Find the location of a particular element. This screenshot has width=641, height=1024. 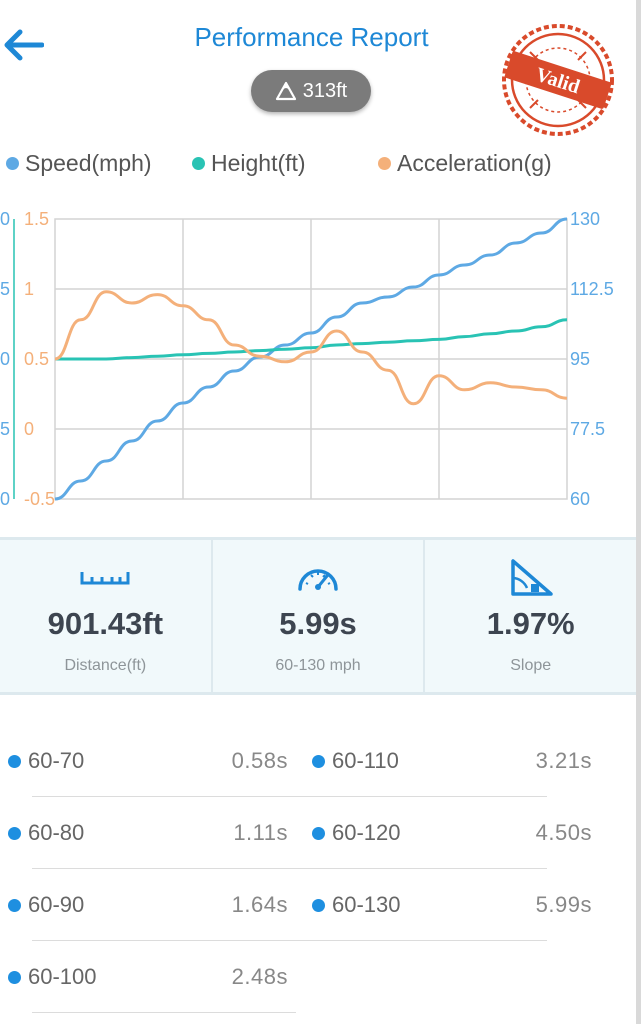

speed-tick-label: 130 is located at coordinates (585, 219).